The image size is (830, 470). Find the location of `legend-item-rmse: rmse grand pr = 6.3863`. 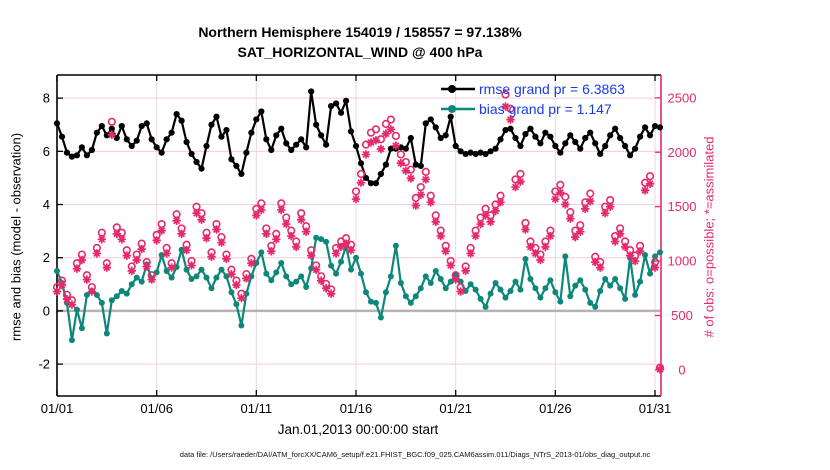

legend-item-rmse: rmse grand pr = 6.3863 is located at coordinates (533, 89).